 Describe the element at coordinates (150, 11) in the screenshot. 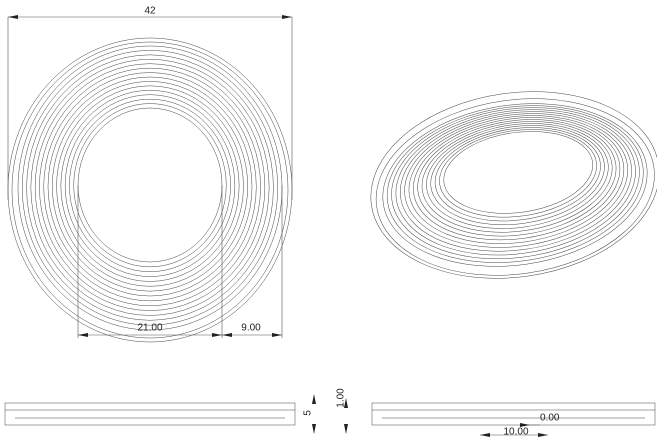

I see `dimension-label: 42` at that location.